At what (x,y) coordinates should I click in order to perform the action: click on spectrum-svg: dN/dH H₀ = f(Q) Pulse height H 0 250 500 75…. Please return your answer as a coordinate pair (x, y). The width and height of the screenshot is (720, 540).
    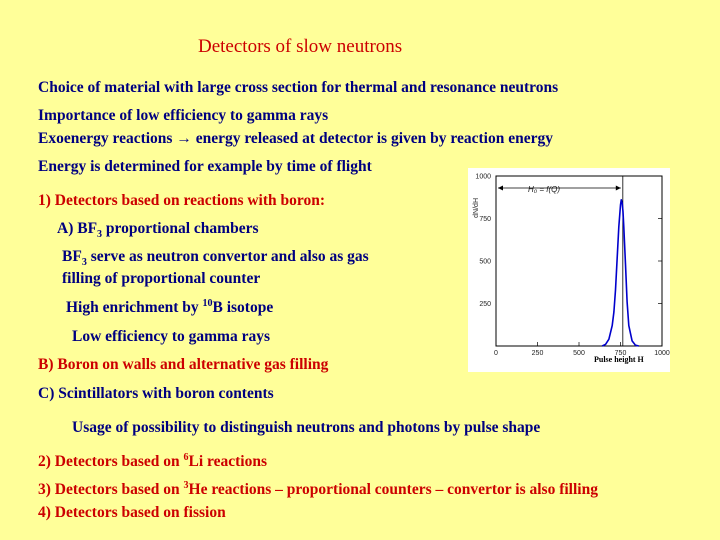
    Looking at the image, I should click on (571, 269).